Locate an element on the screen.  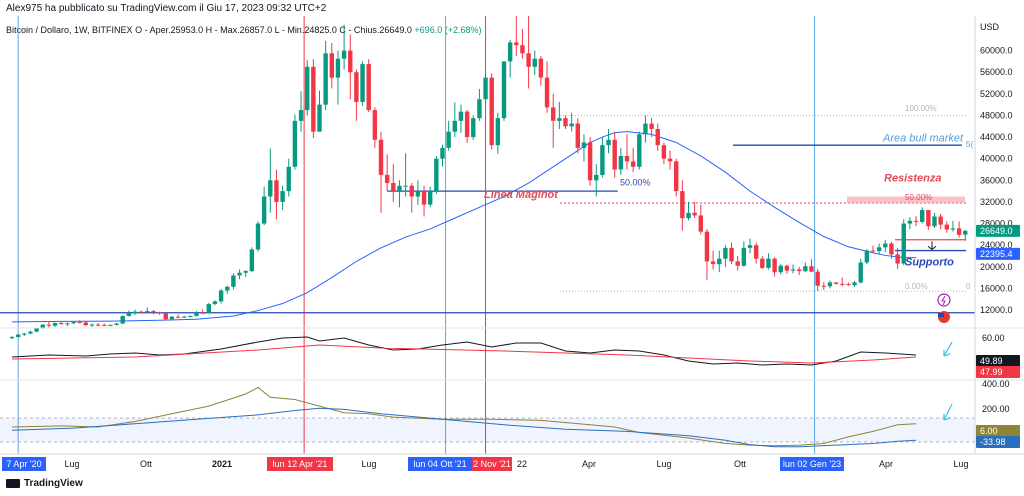
x-tick-label: 2021 is located at coordinates (222, 464).